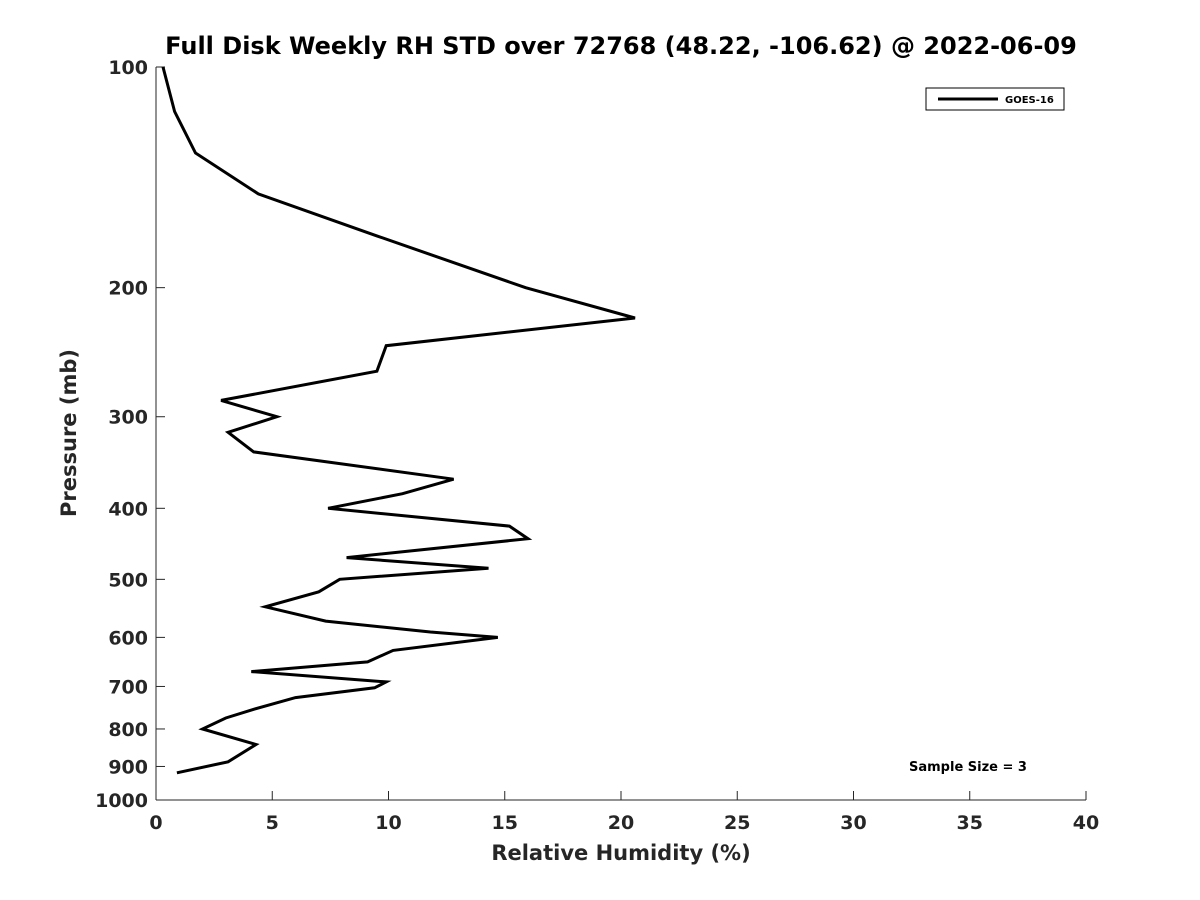 Image resolution: width=1200 pixels, height=900 pixels. What do you see at coordinates (130, 434) in the screenshot?
I see `y-ticks: 100 200 300 400 500 600 700 800 900 1000` at bounding box center [130, 434].